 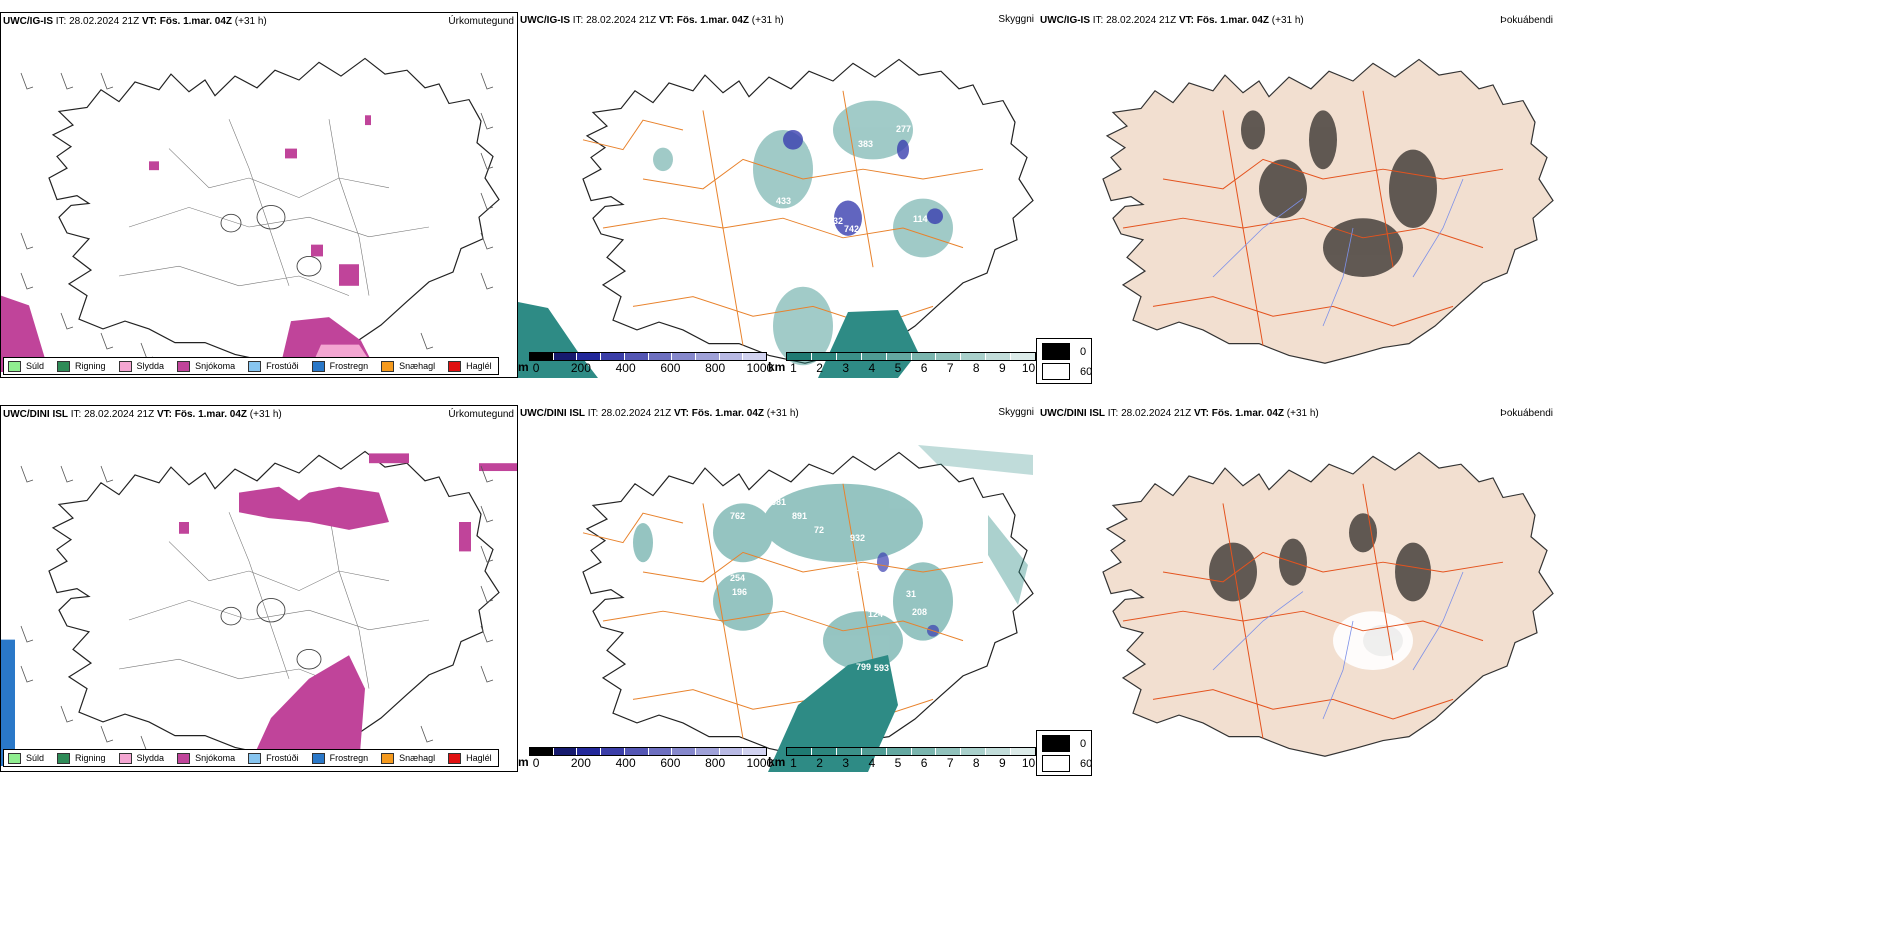 I want to click on precip-label: 433, so click(x=783, y=201).